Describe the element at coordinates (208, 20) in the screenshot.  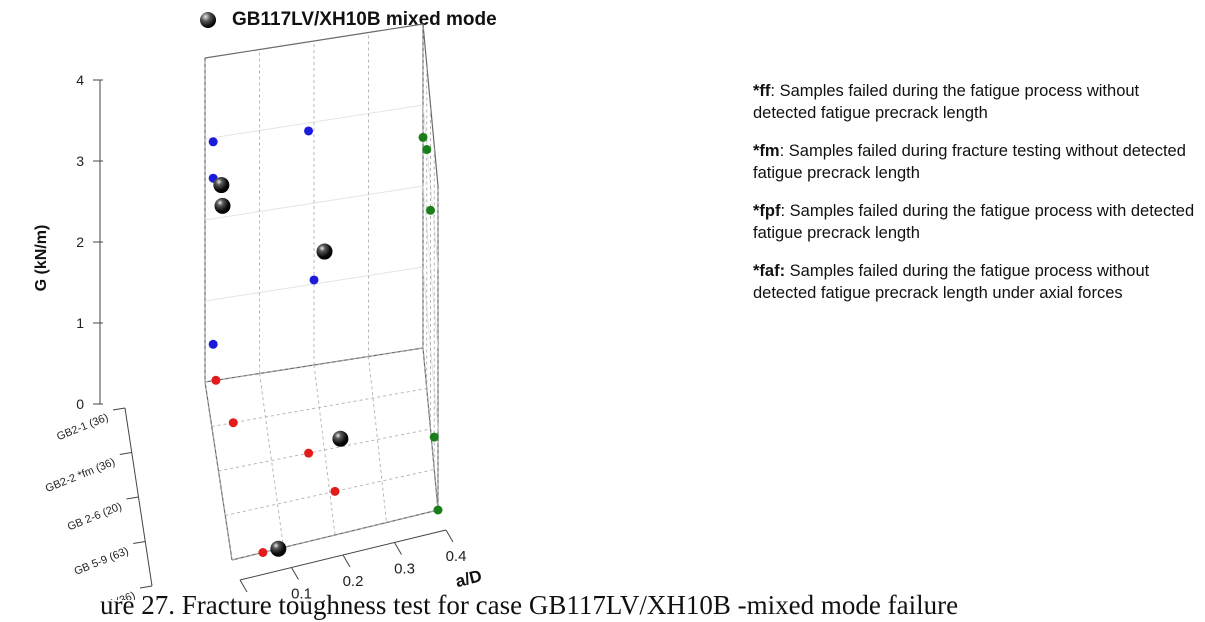
I see `legend-marker-icon` at that location.